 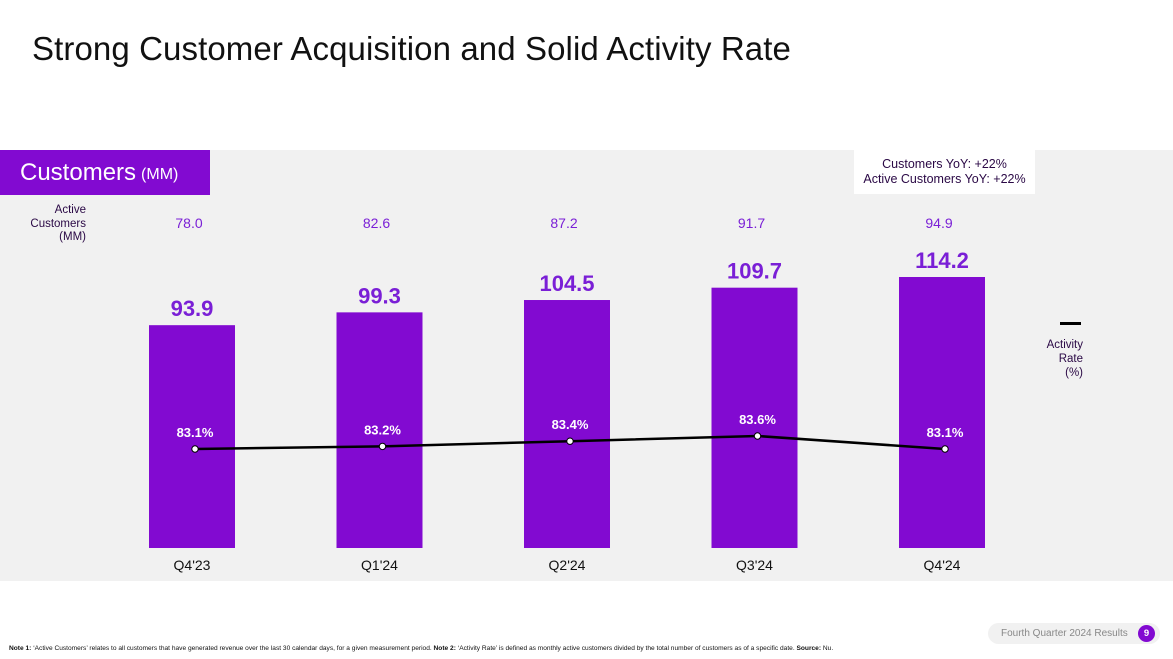 I want to click on footer-badge: Fourth Quarter 2024 Results 9, so click(x=1074, y=633).